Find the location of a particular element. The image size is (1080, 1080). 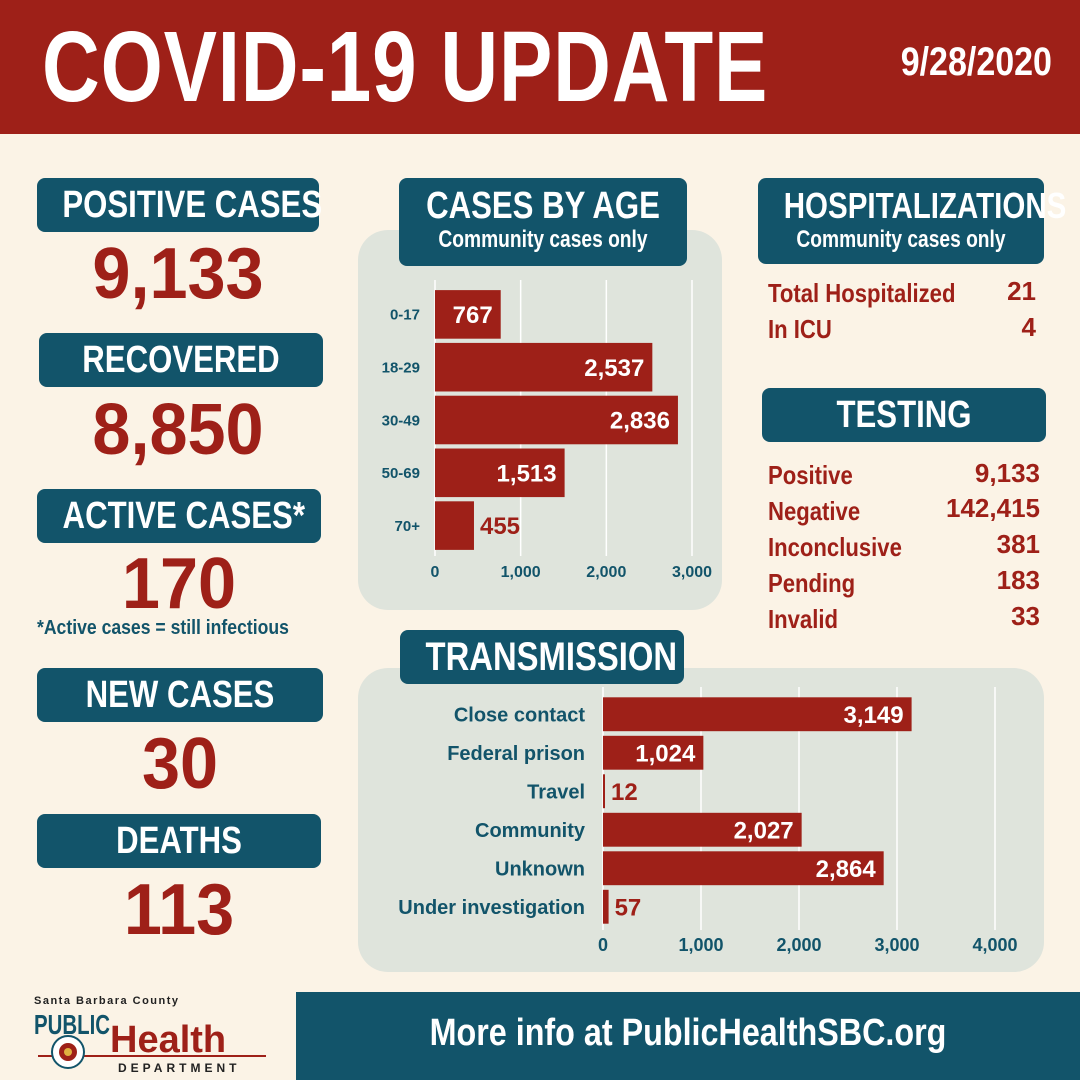

active-cases-note: *Active cases = still infectious is located at coordinates (163, 628).